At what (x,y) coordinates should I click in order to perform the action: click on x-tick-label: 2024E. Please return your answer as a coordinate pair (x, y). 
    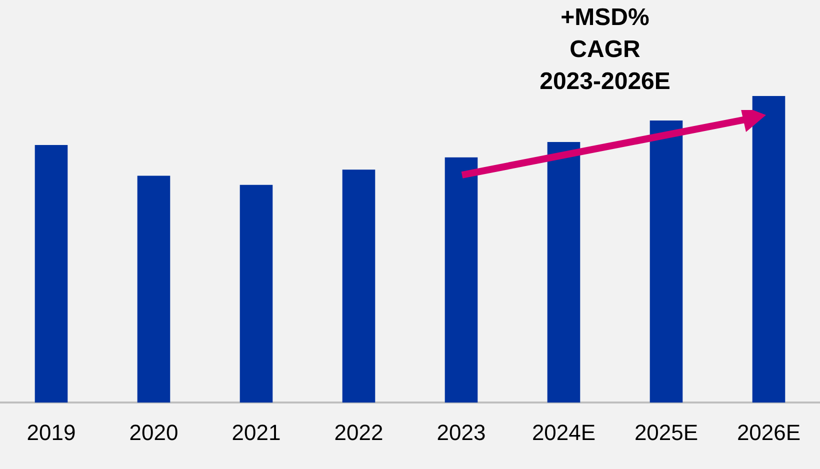
    Looking at the image, I should click on (564, 432).